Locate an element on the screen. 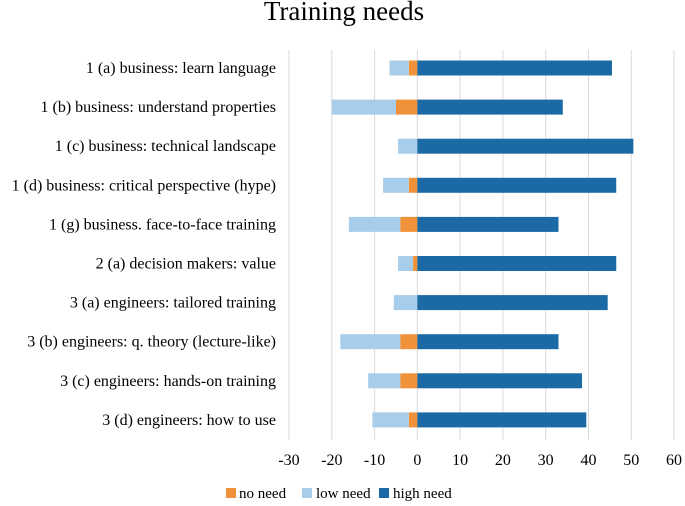 This screenshot has width=685, height=506. x-tick-label: -20 is located at coordinates (331, 460).